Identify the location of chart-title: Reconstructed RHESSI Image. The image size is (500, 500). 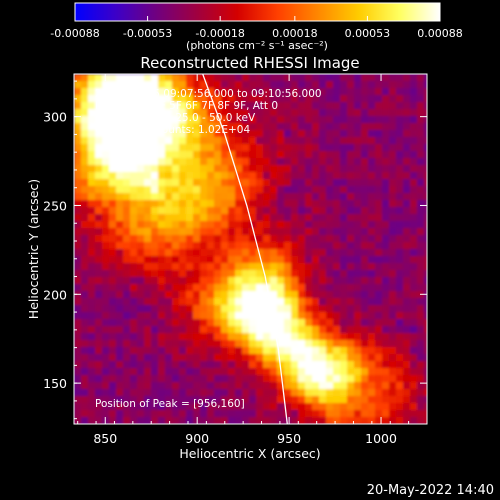
(249, 63).